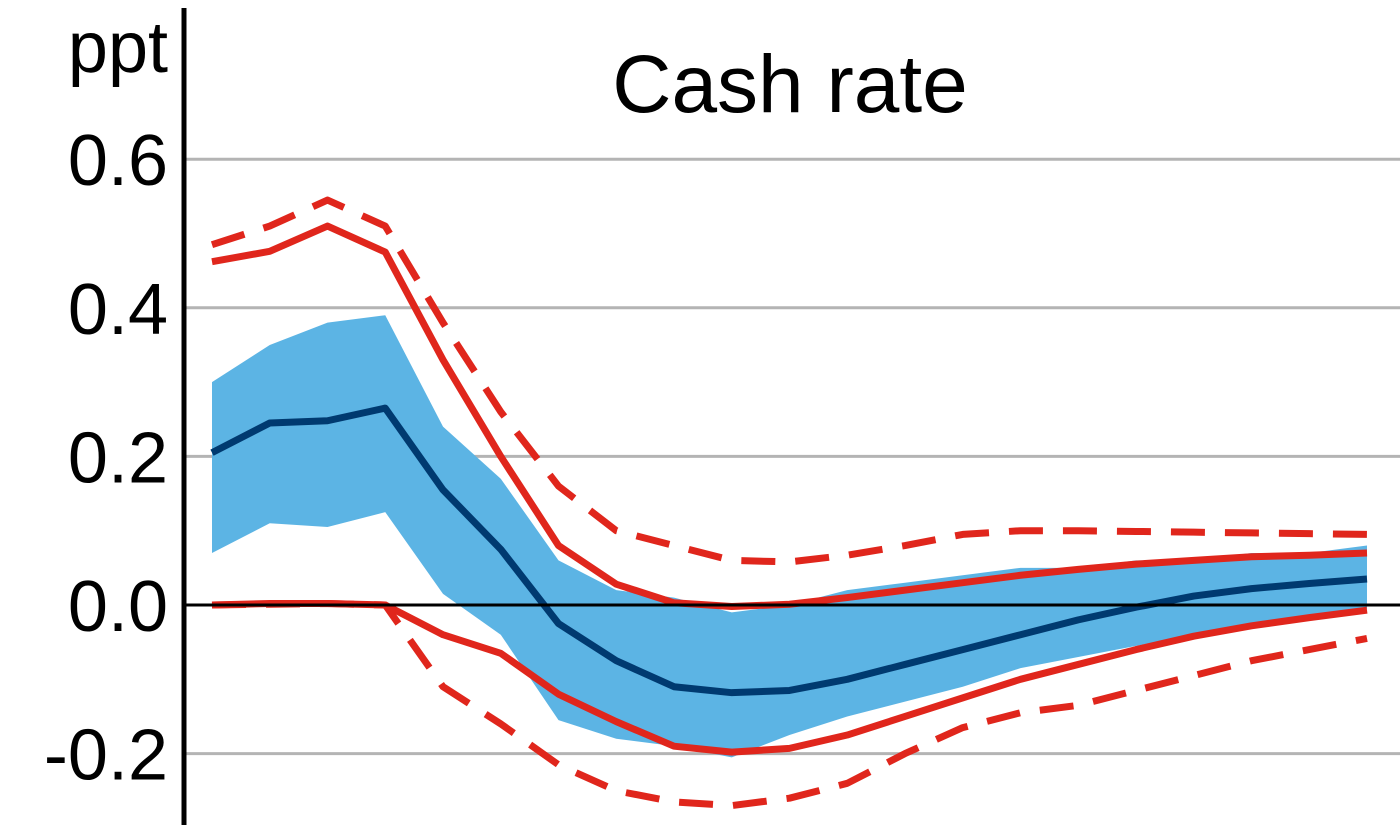  I want to click on y-tick-label-0.6: 0.6, so click(118, 161).